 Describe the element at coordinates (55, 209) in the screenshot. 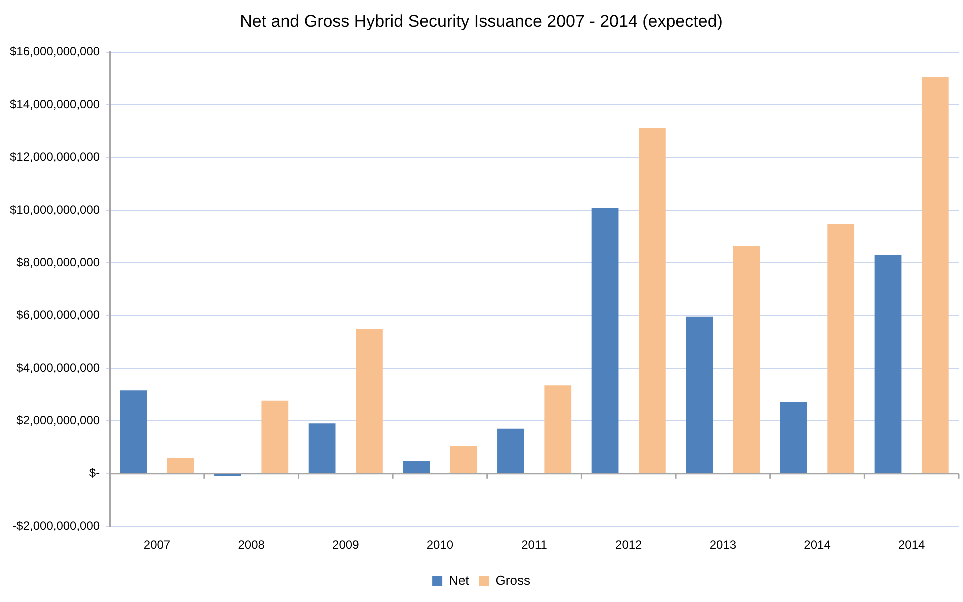

I see `y-tick-label: $10,000,000,000` at that location.